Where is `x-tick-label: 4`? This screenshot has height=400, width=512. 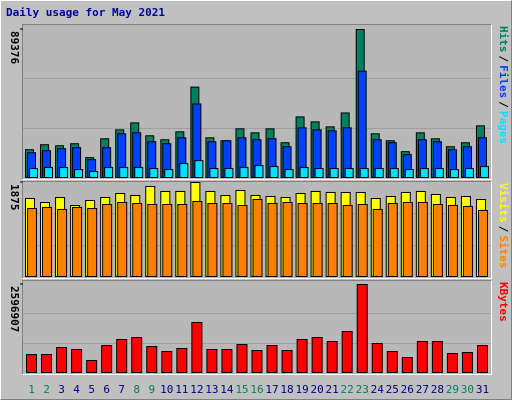
x-tick-label: 4 is located at coordinates (76, 389).